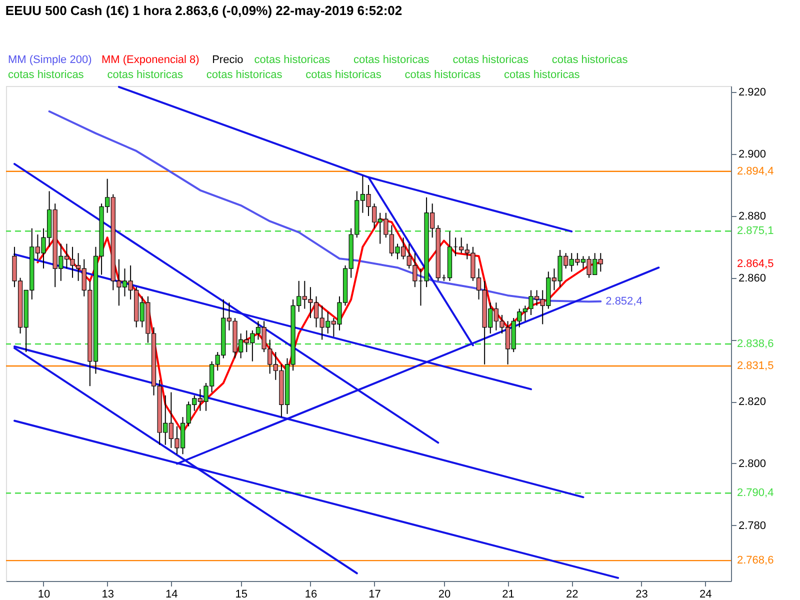 The width and height of the screenshot is (800, 600). I want to click on x-tick-label: 14, so click(172, 594).